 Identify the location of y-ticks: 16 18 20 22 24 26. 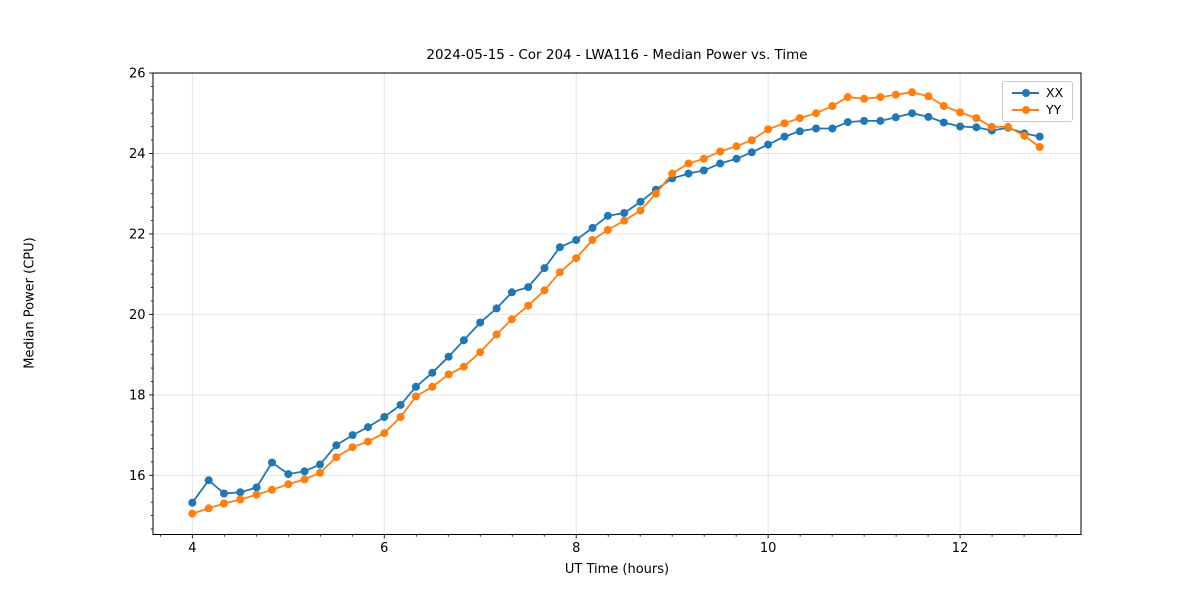
(141, 275).